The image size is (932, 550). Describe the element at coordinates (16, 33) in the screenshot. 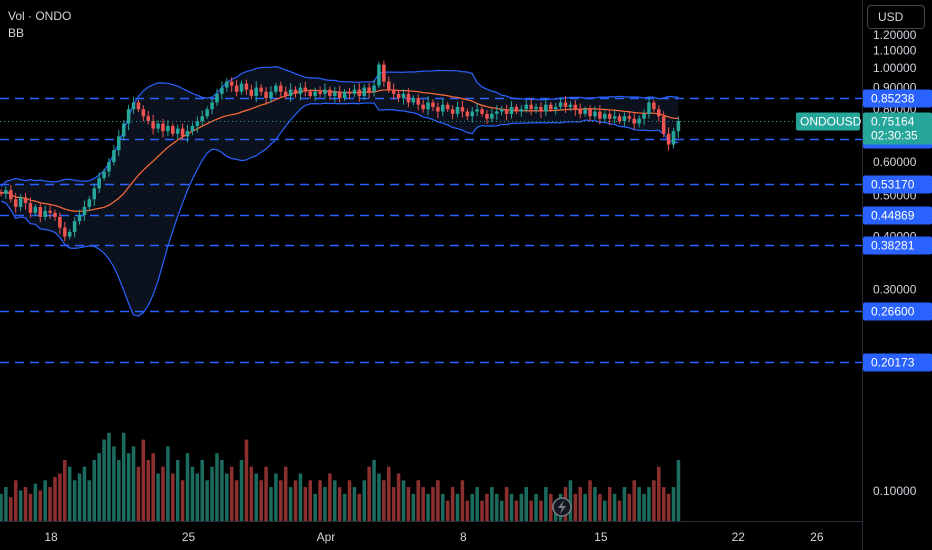

I see `legend-bb: BB` at that location.